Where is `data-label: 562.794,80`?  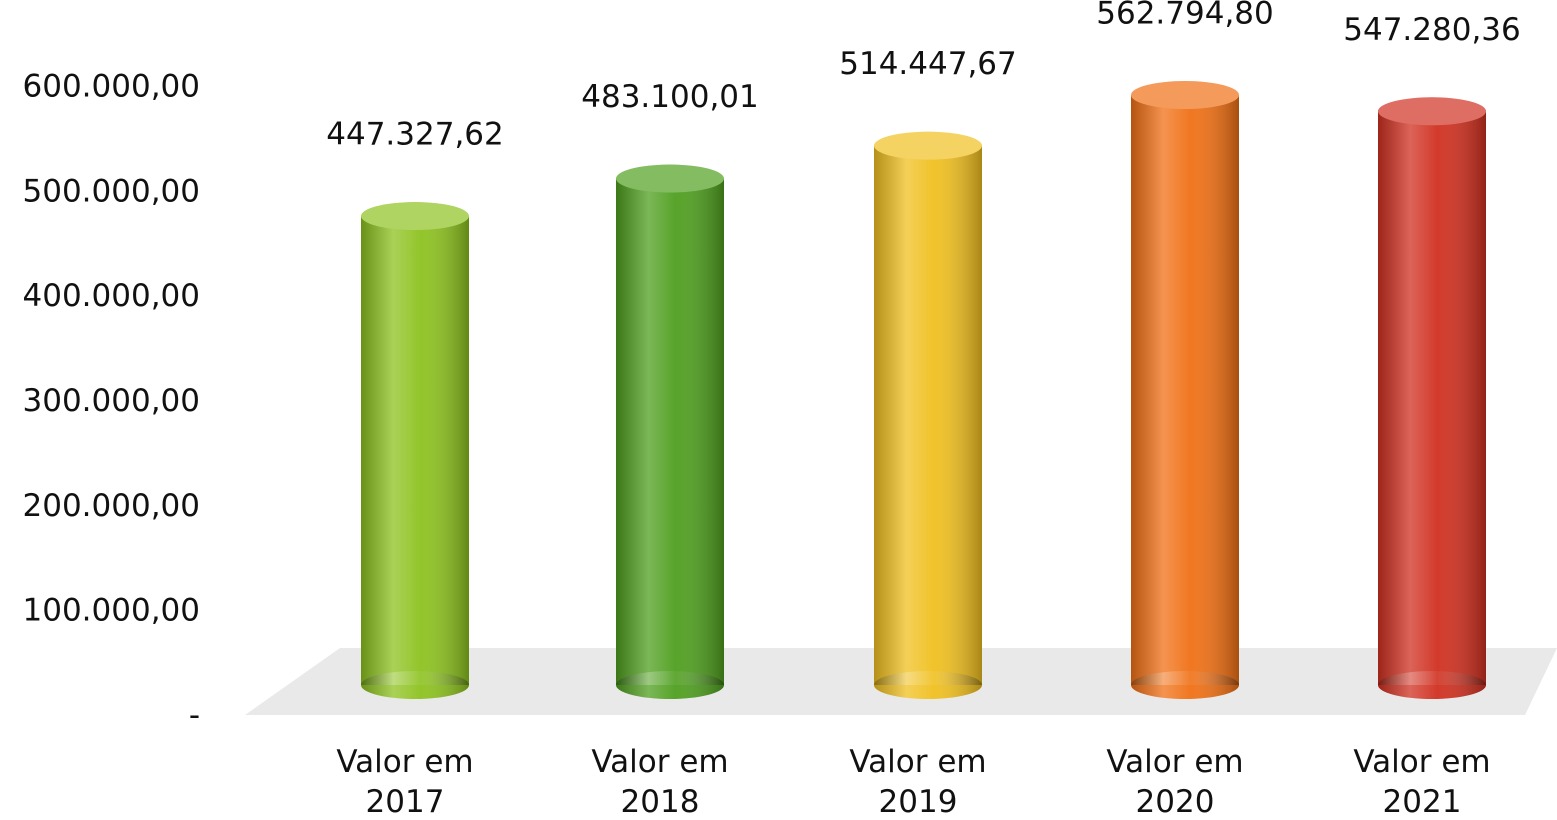 data-label: 562.794,80 is located at coordinates (1185, 16).